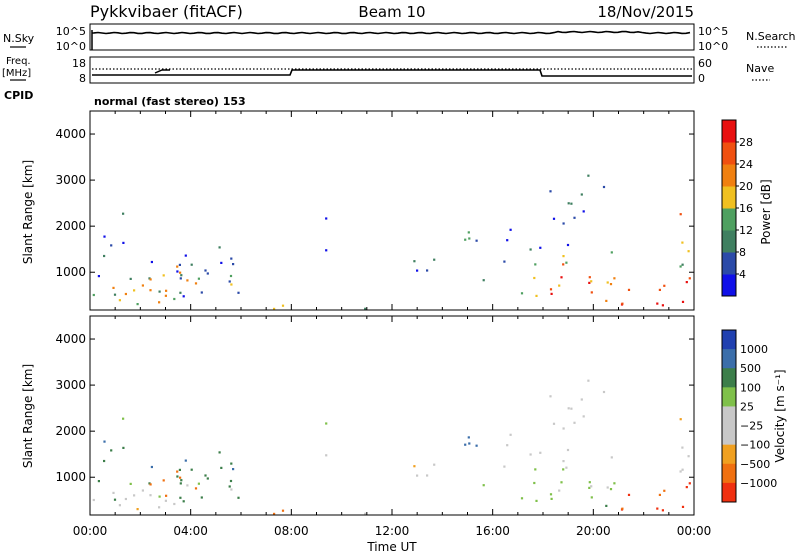  What do you see at coordinates (291, 531) in the screenshot?
I see `x-tick-label: 08:00` at bounding box center [291, 531].